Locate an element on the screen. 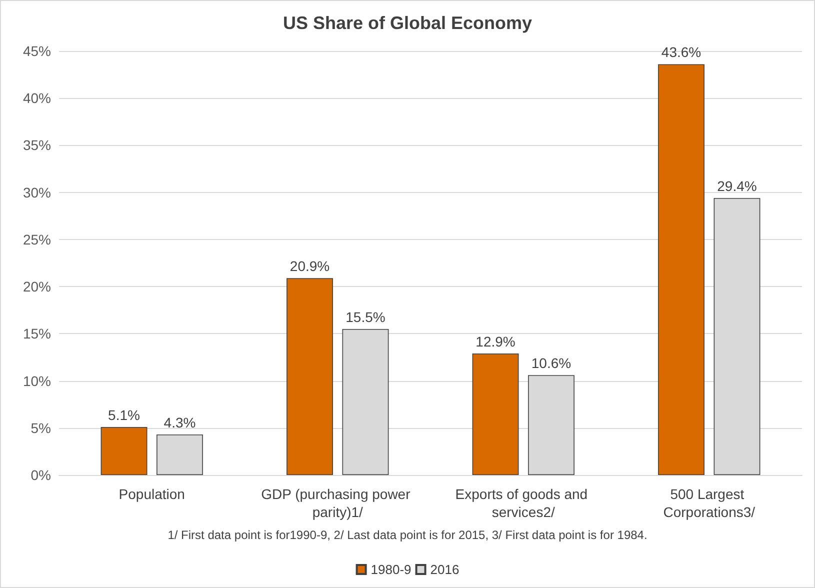 The height and width of the screenshot is (588, 815). x-tick-label: GDP (purchasing power parity)1/ is located at coordinates (337, 503).